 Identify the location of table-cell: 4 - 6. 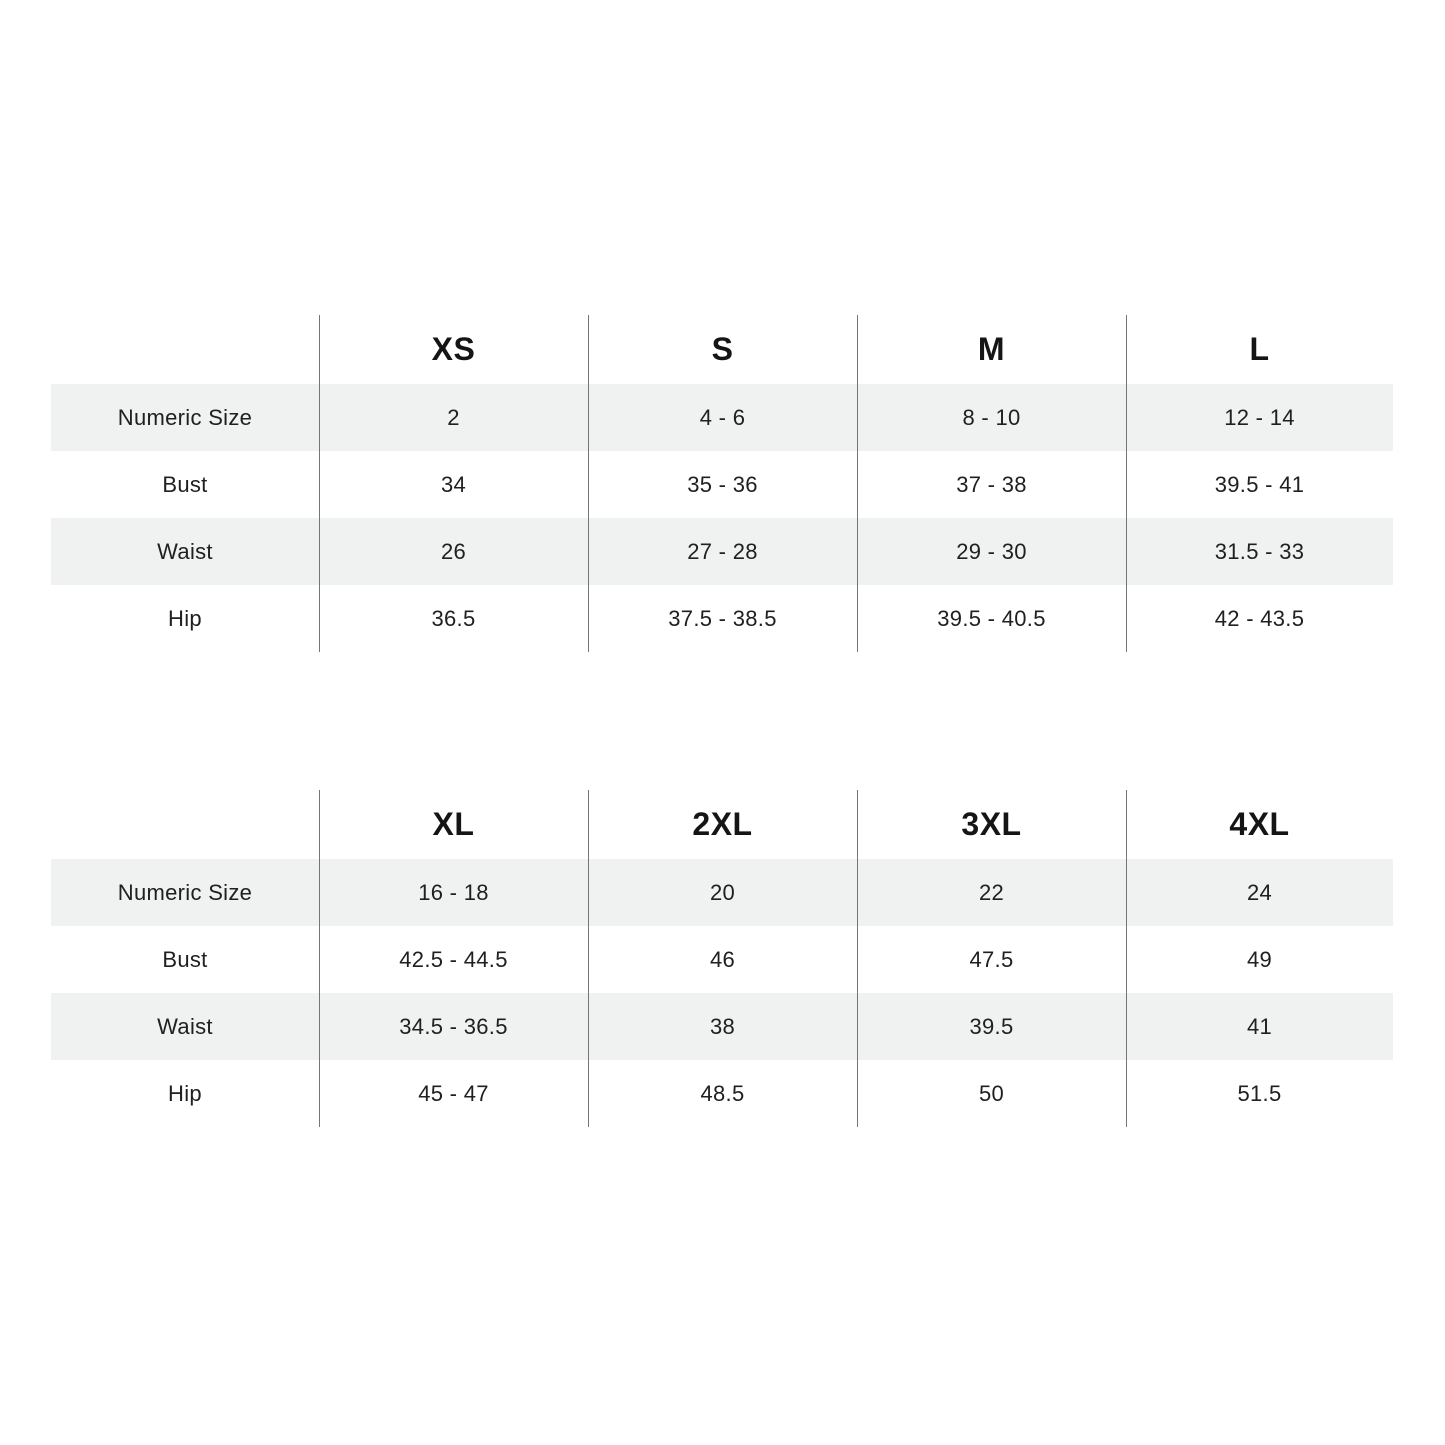
(722, 417).